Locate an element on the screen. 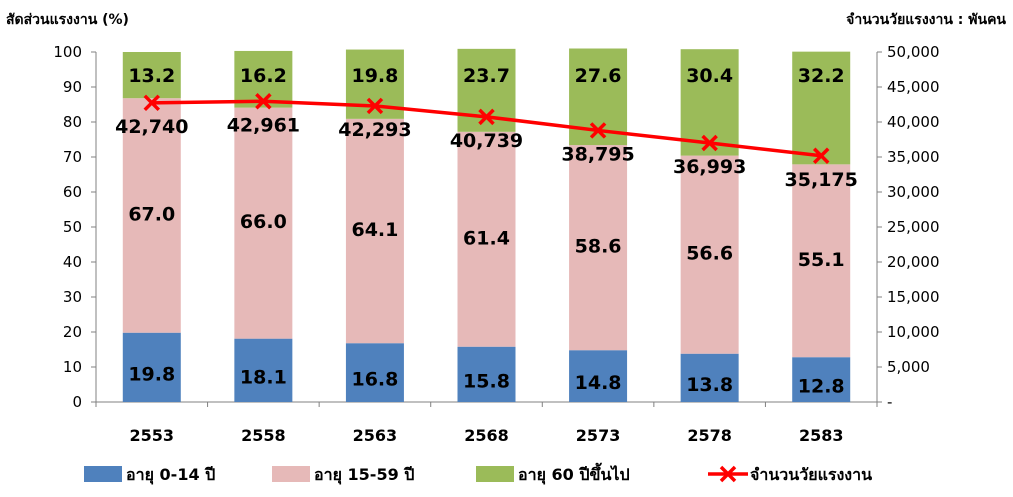  y2-tick-label: 25,000 is located at coordinates (913, 227).